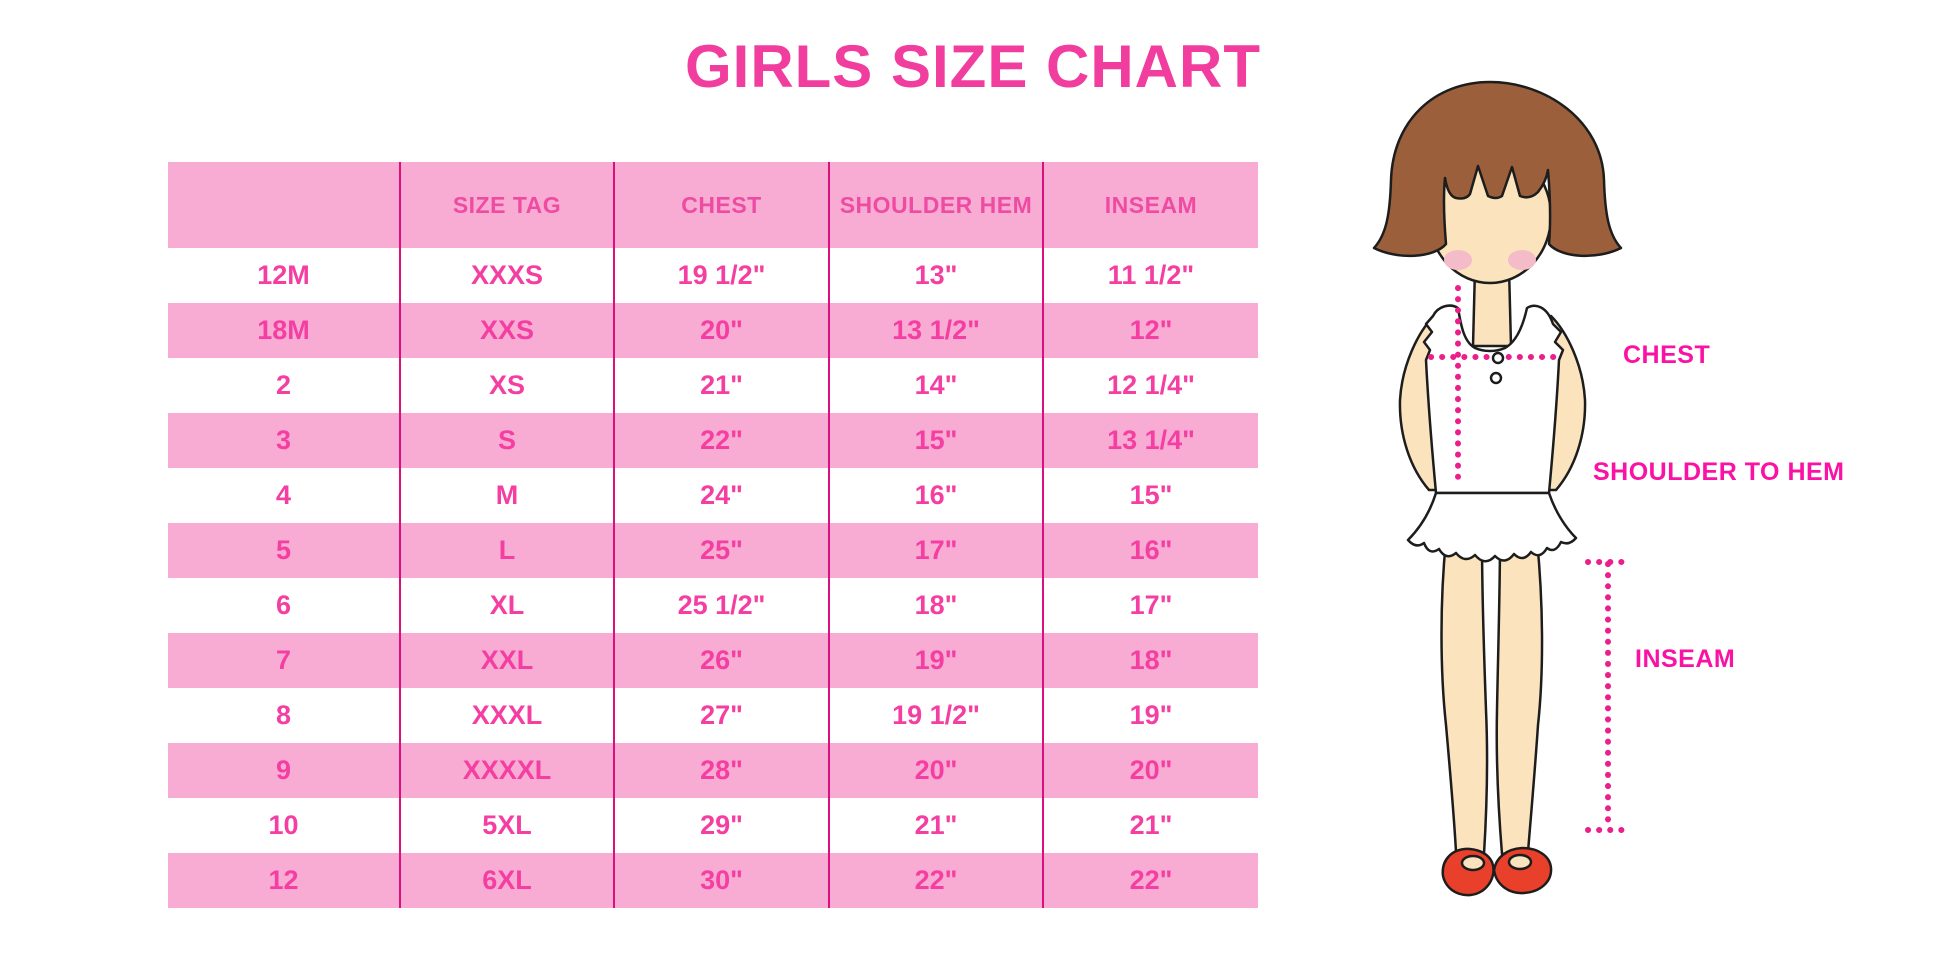  Describe the element at coordinates (506, 550) in the screenshot. I see `value-cell: L` at that location.